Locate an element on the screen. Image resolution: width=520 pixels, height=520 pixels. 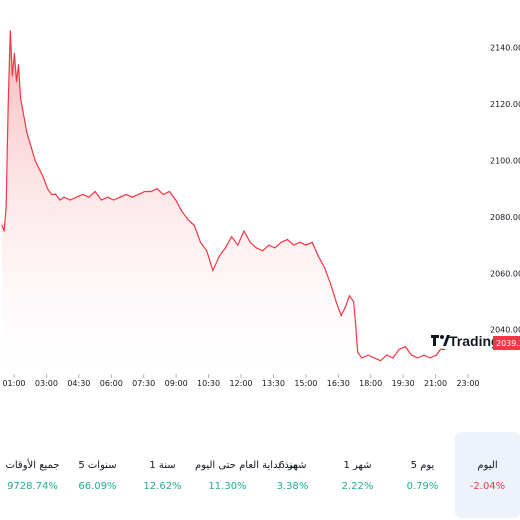
last-price-tag: 2039.37 is located at coordinates (506, 343).